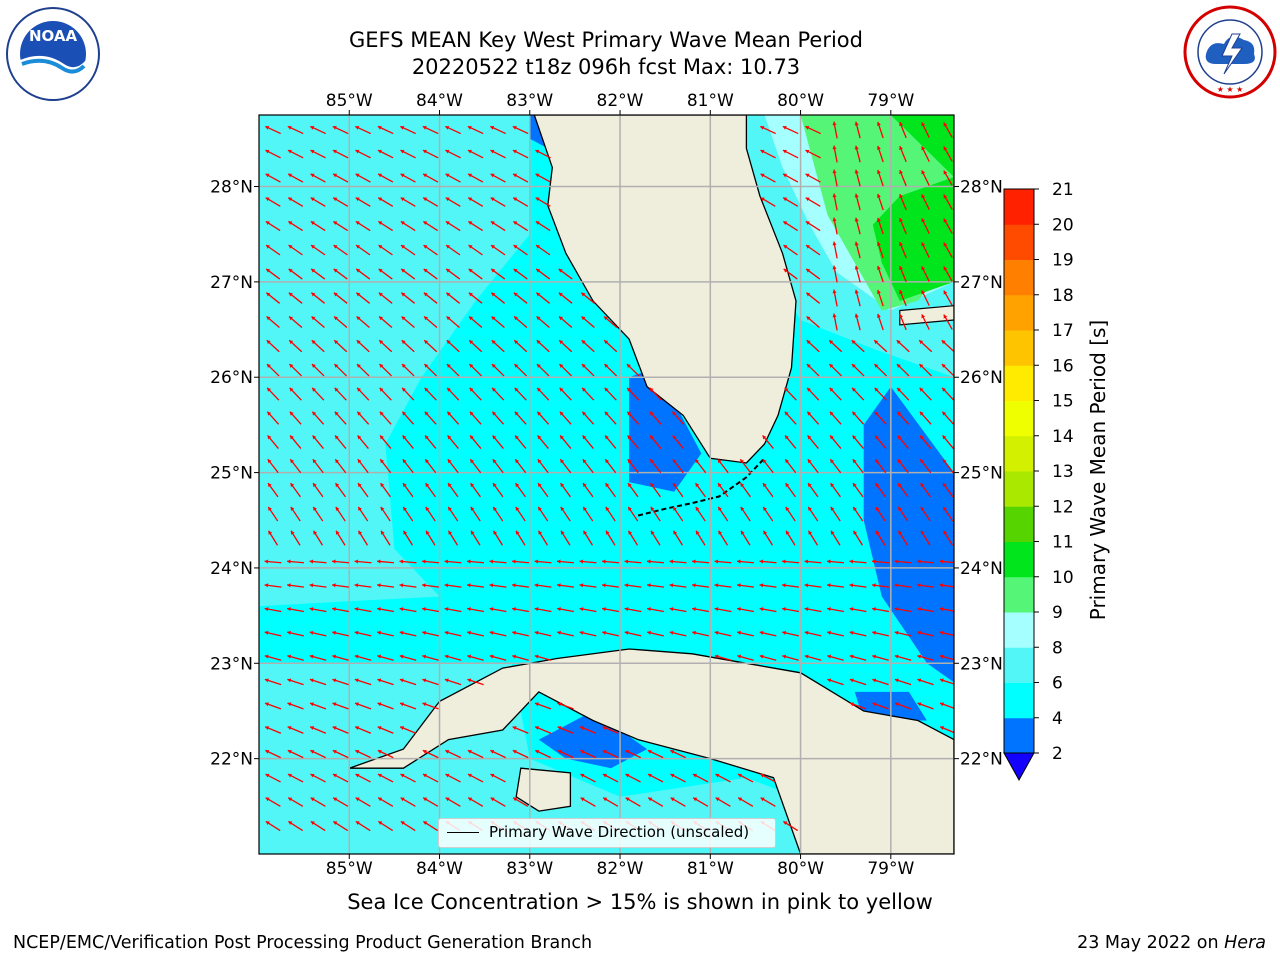 Image resolution: width=1280 pixels, height=960 pixels. What do you see at coordinates (800, 869) in the screenshot?
I see `lon-label-bottom: 80°W` at bounding box center [800, 869].